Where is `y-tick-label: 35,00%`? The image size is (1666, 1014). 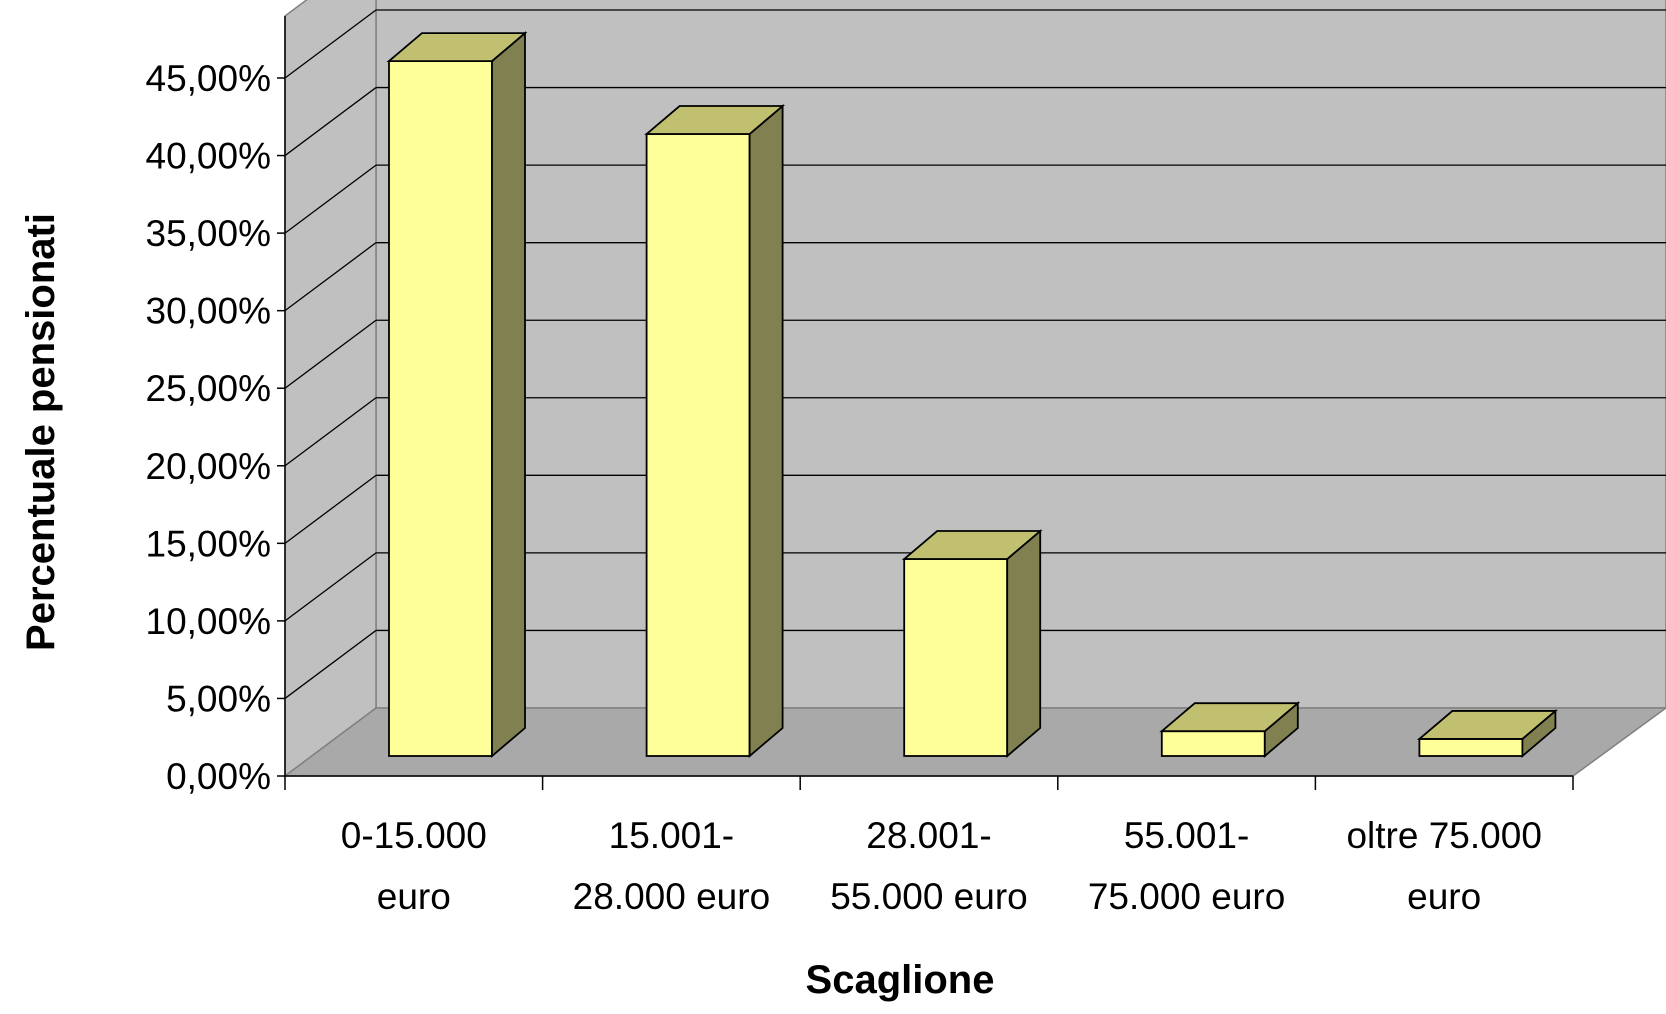 y-tick-label: 35,00% is located at coordinates (209, 233).